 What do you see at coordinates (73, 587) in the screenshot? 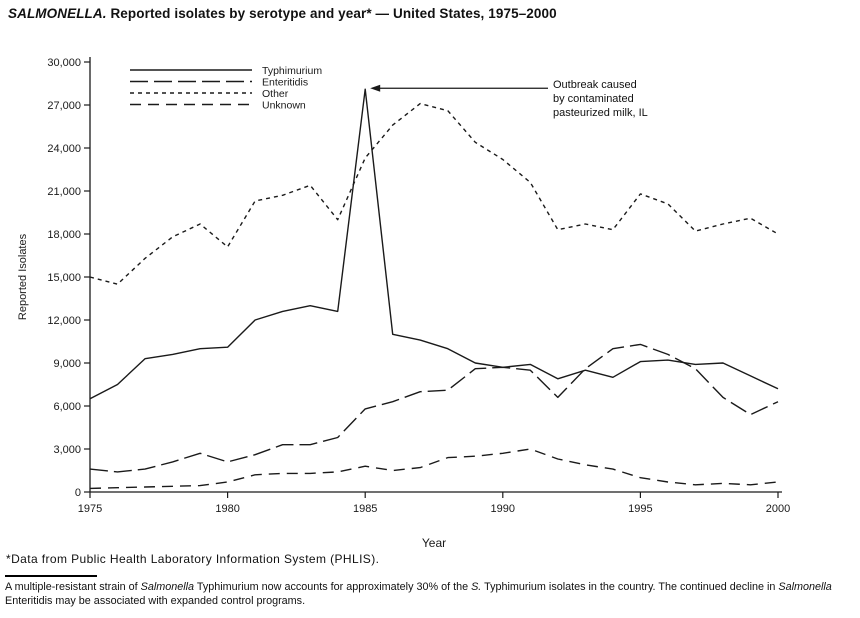
I see `note-segment: A multiple-resistant strain of` at bounding box center [73, 587].